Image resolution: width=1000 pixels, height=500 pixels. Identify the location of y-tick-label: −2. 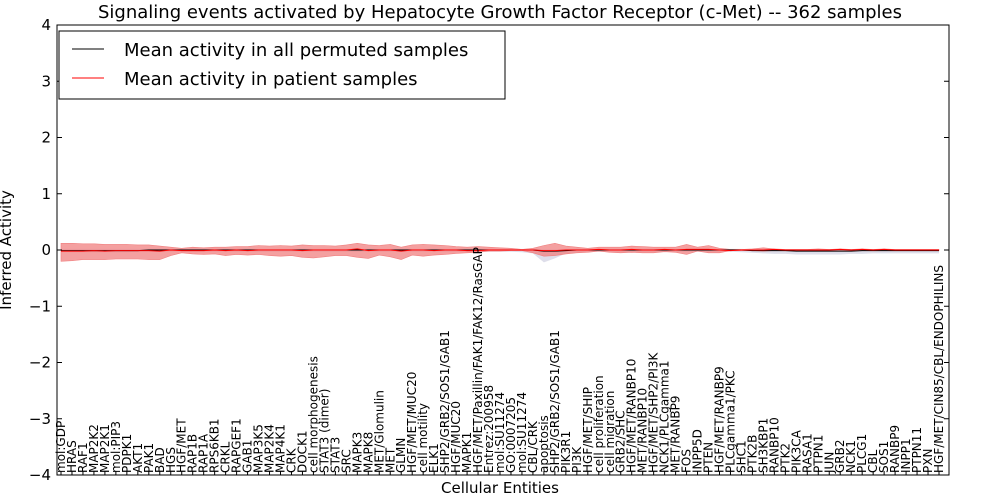
(40, 363).